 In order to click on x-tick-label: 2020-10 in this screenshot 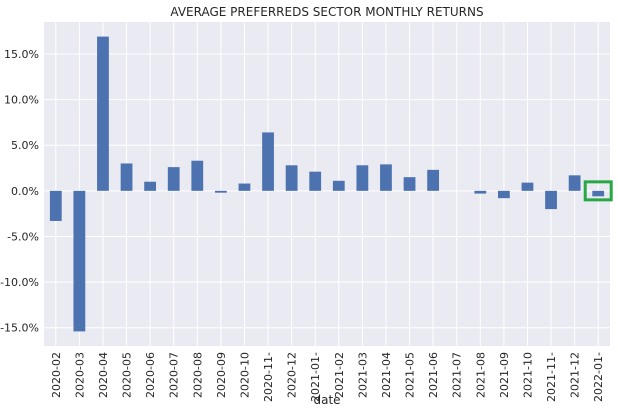, I will do `click(244, 375)`.